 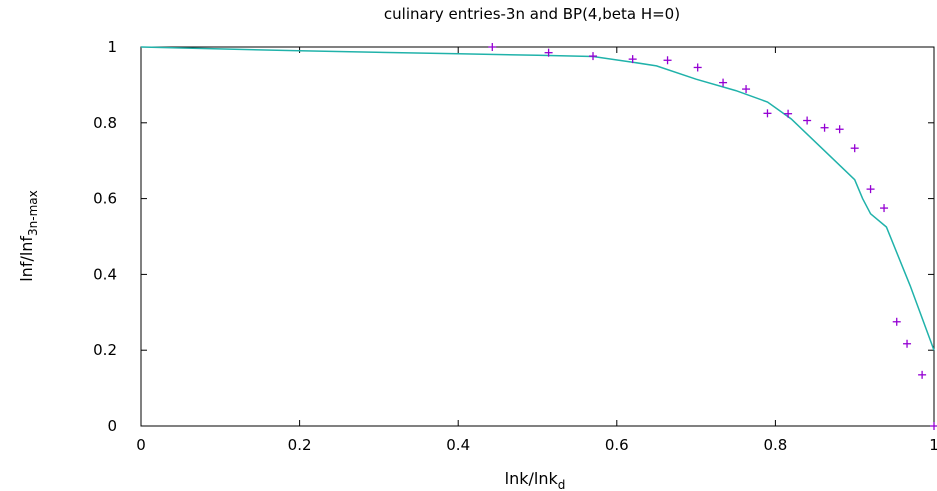 I want to click on y-tick-label: 0.8, so click(x=105, y=123).